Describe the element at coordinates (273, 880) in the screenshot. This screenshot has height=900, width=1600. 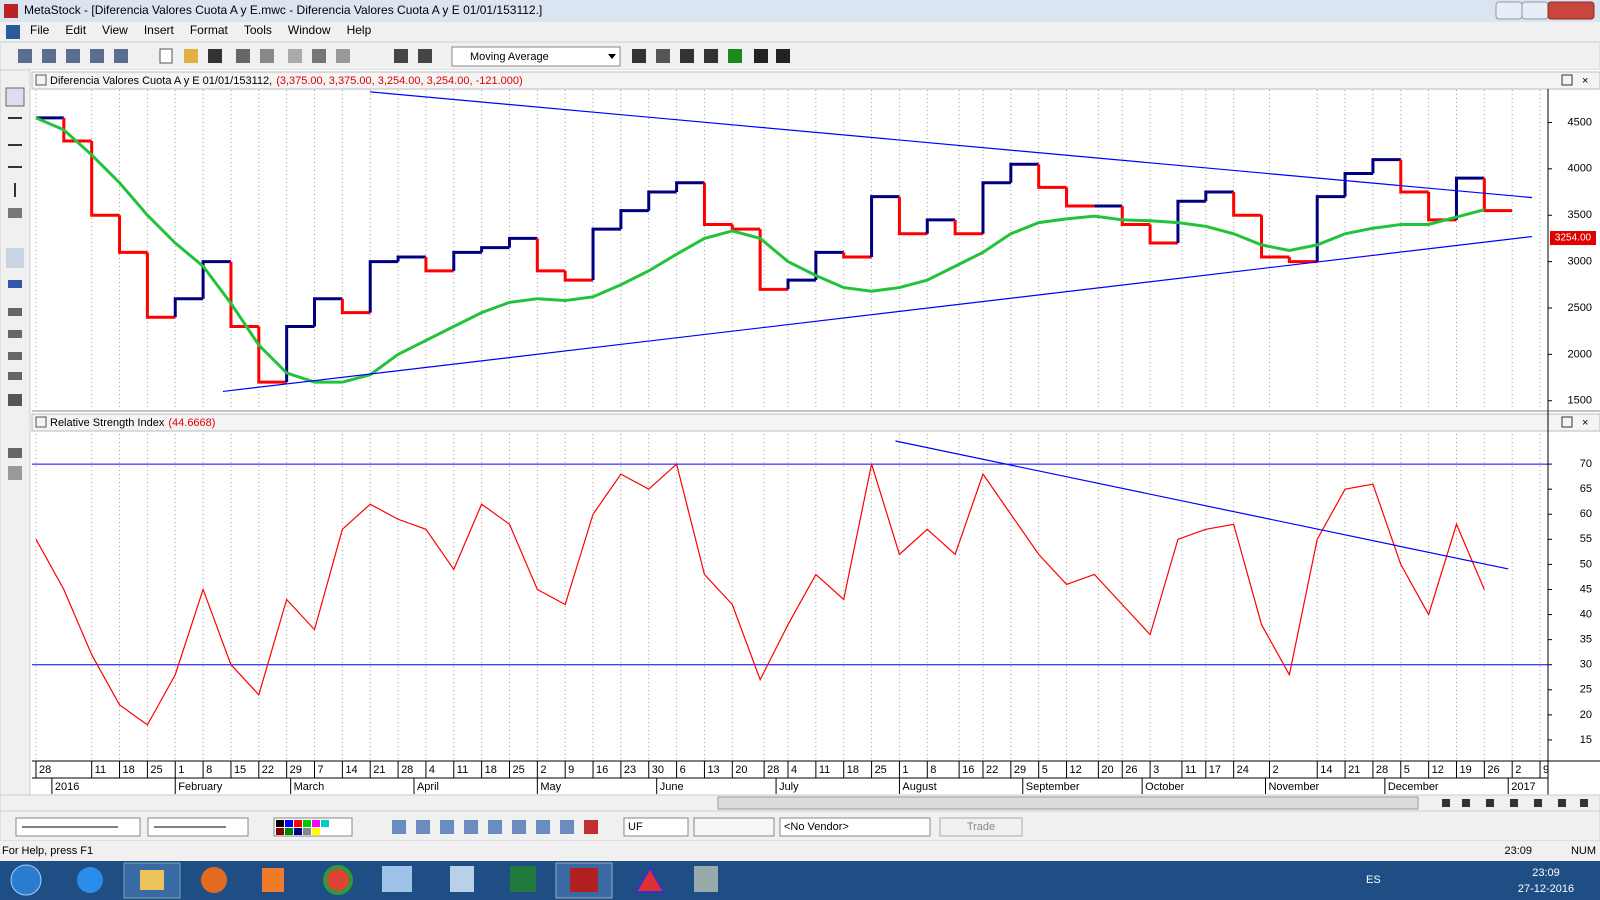
I see `app-media` at that location.